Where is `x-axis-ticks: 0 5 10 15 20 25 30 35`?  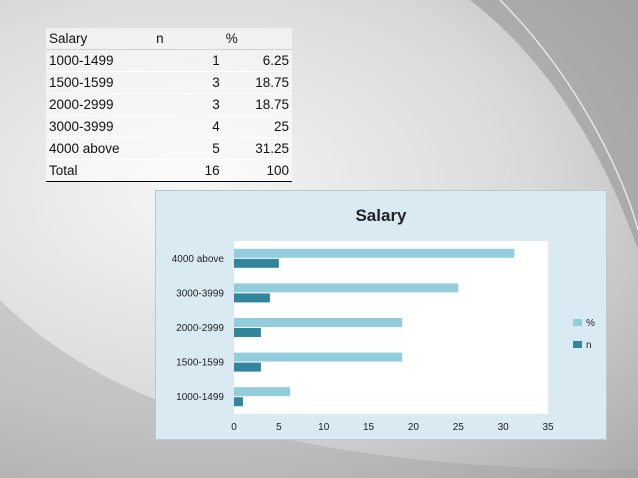 x-axis-ticks: 0 5 10 15 20 25 30 35 is located at coordinates (392, 427).